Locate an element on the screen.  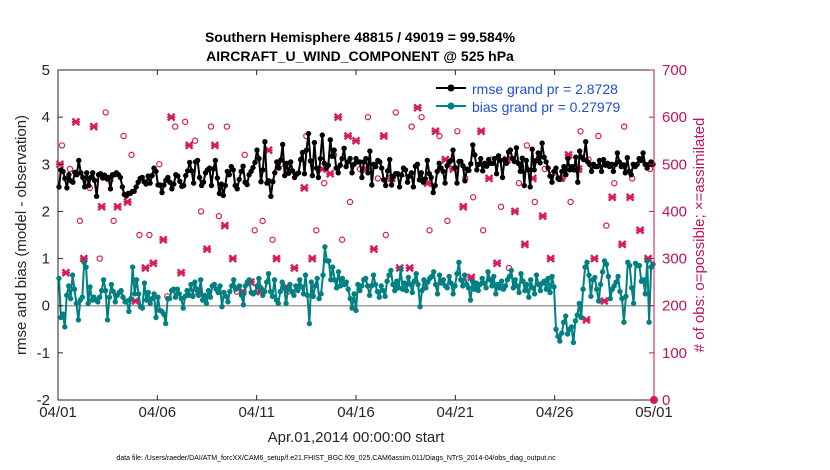
y-tick-label-right: 400 is located at coordinates (674, 211).